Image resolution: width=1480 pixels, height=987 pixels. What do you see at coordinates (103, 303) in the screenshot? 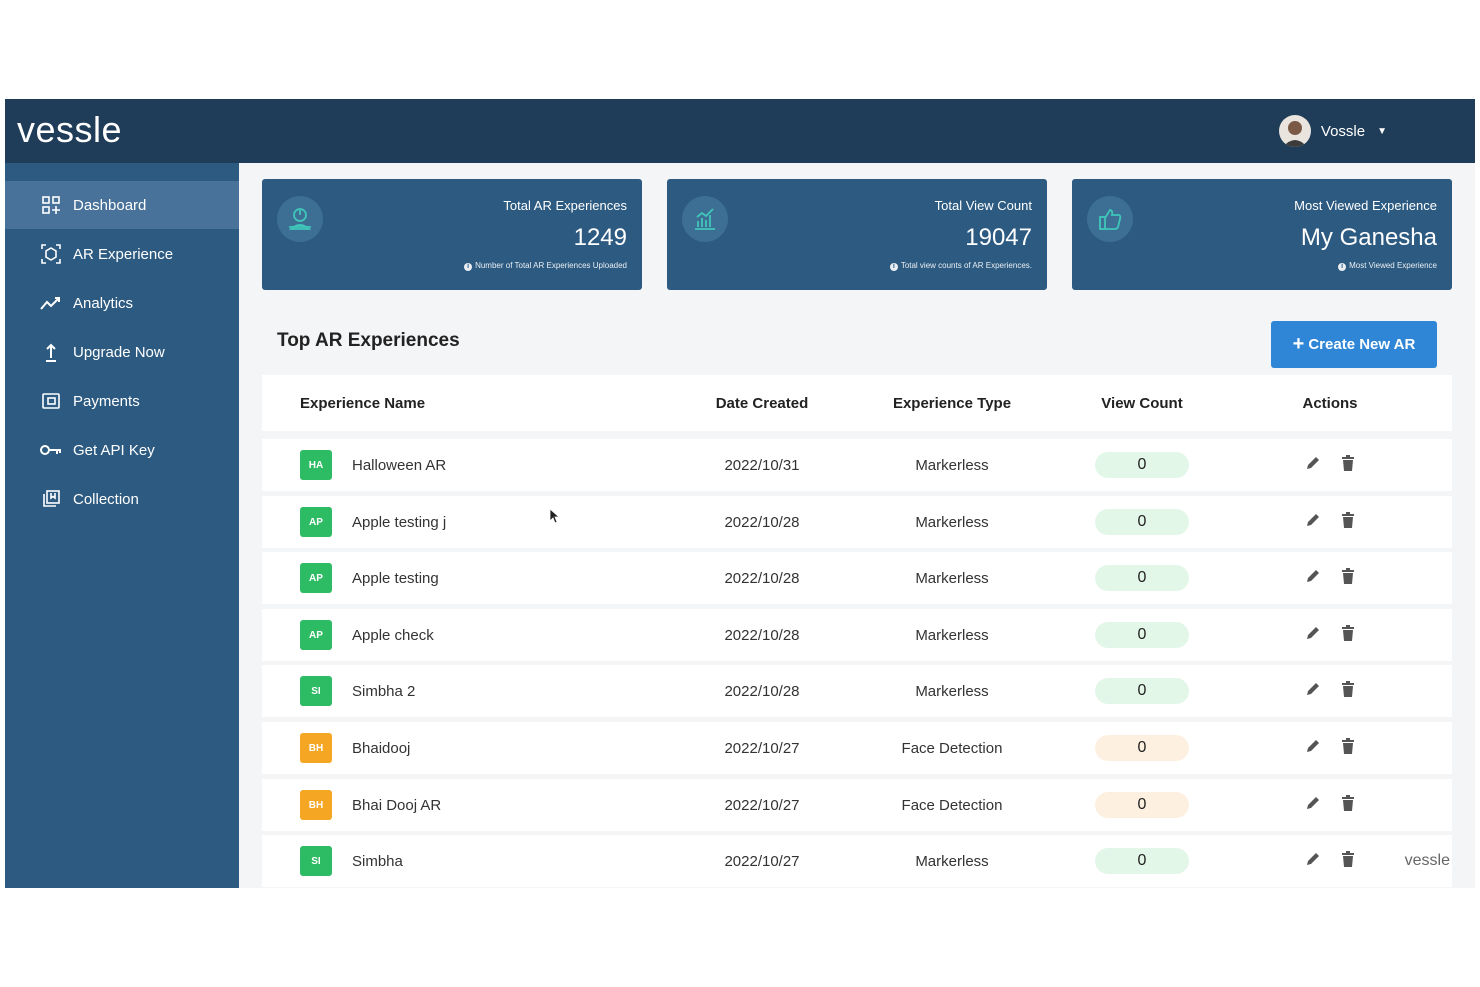
I see `sidebar-item-label: Analytics` at bounding box center [103, 303].